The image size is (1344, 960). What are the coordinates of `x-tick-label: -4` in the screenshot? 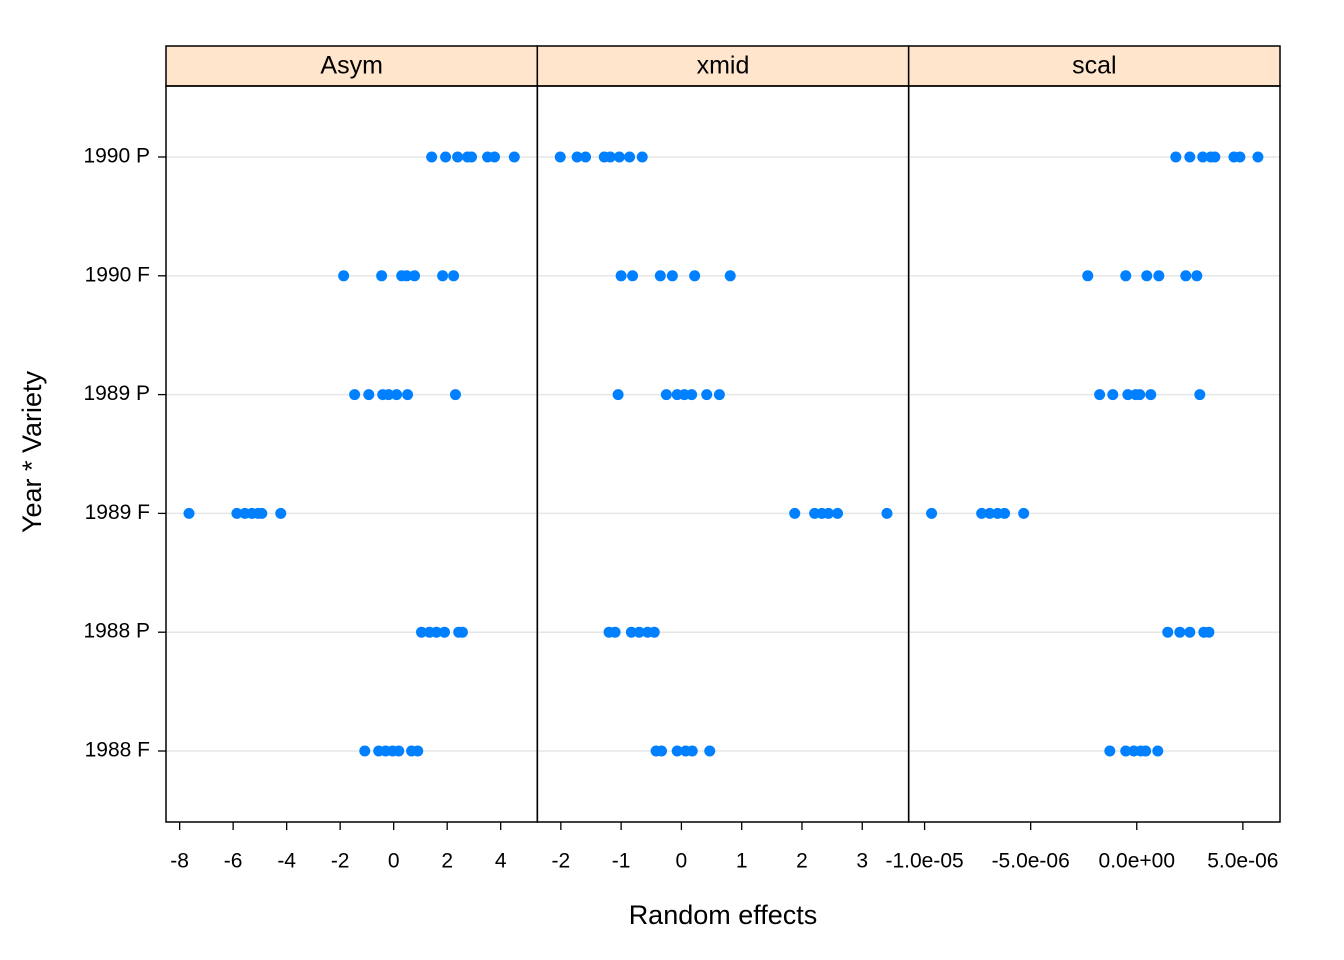 It's located at (286, 861).